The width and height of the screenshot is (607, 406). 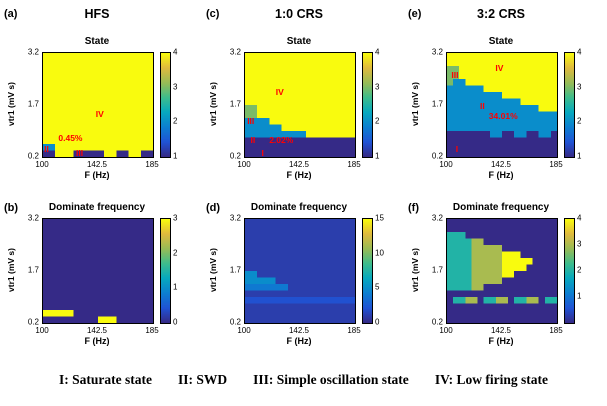 What do you see at coordinates (413, 208) in the screenshot?
I see `panel-label-f: (f)` at bounding box center [413, 208].